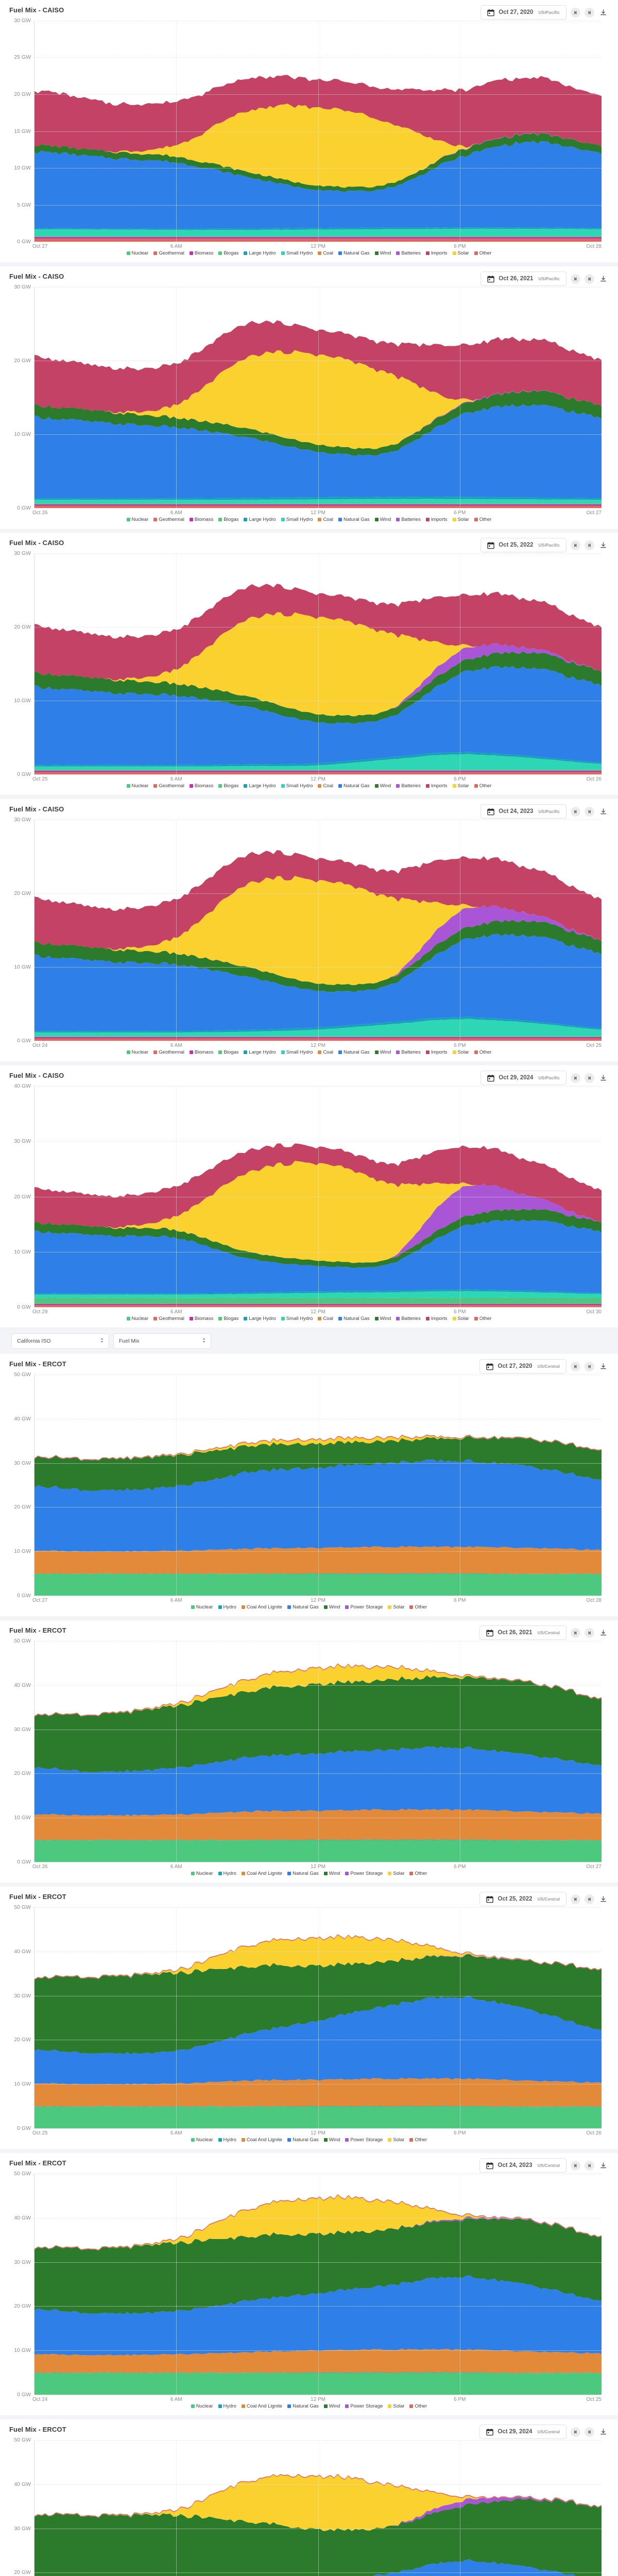 The image size is (618, 2576). What do you see at coordinates (162, 1341) in the screenshot?
I see `metric-select: Fuel Mix` at bounding box center [162, 1341].